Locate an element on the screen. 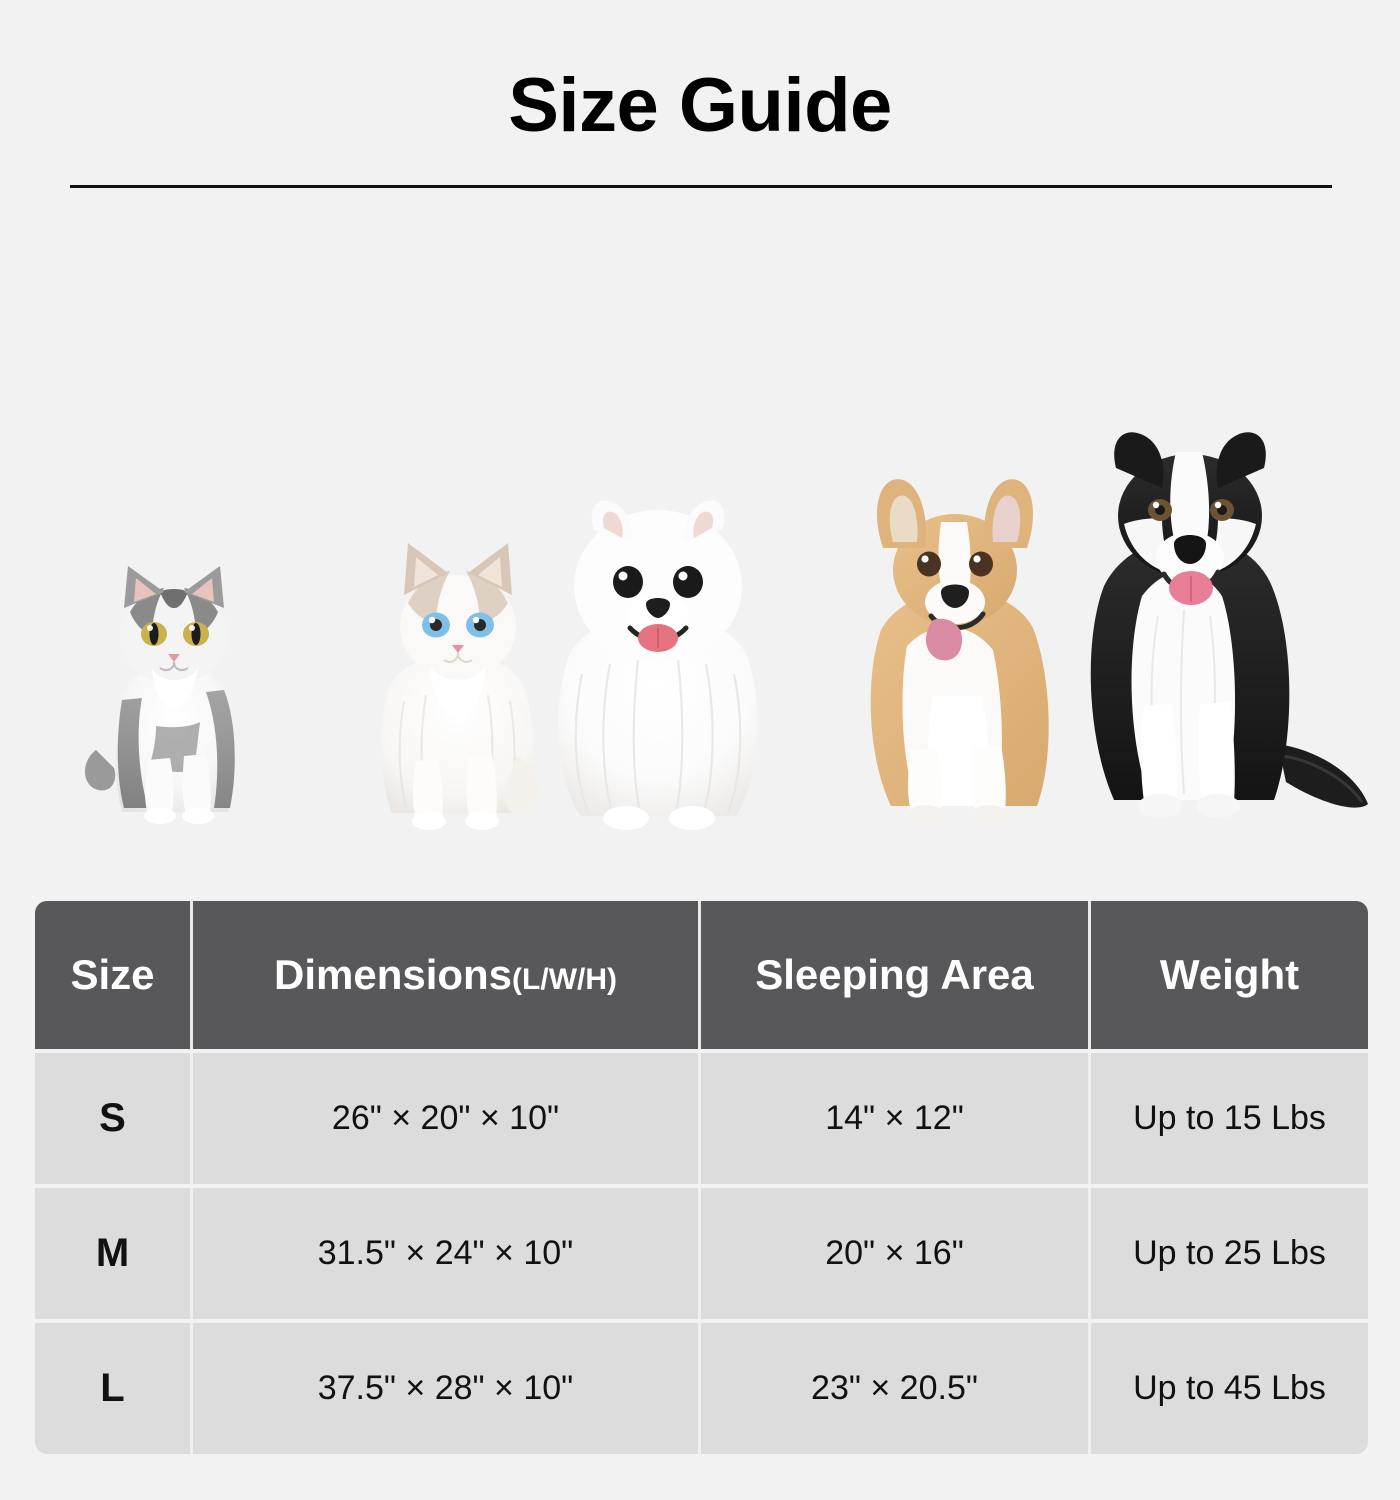  cell-sleeping-area: 14" × 12" is located at coordinates (896, 1118).